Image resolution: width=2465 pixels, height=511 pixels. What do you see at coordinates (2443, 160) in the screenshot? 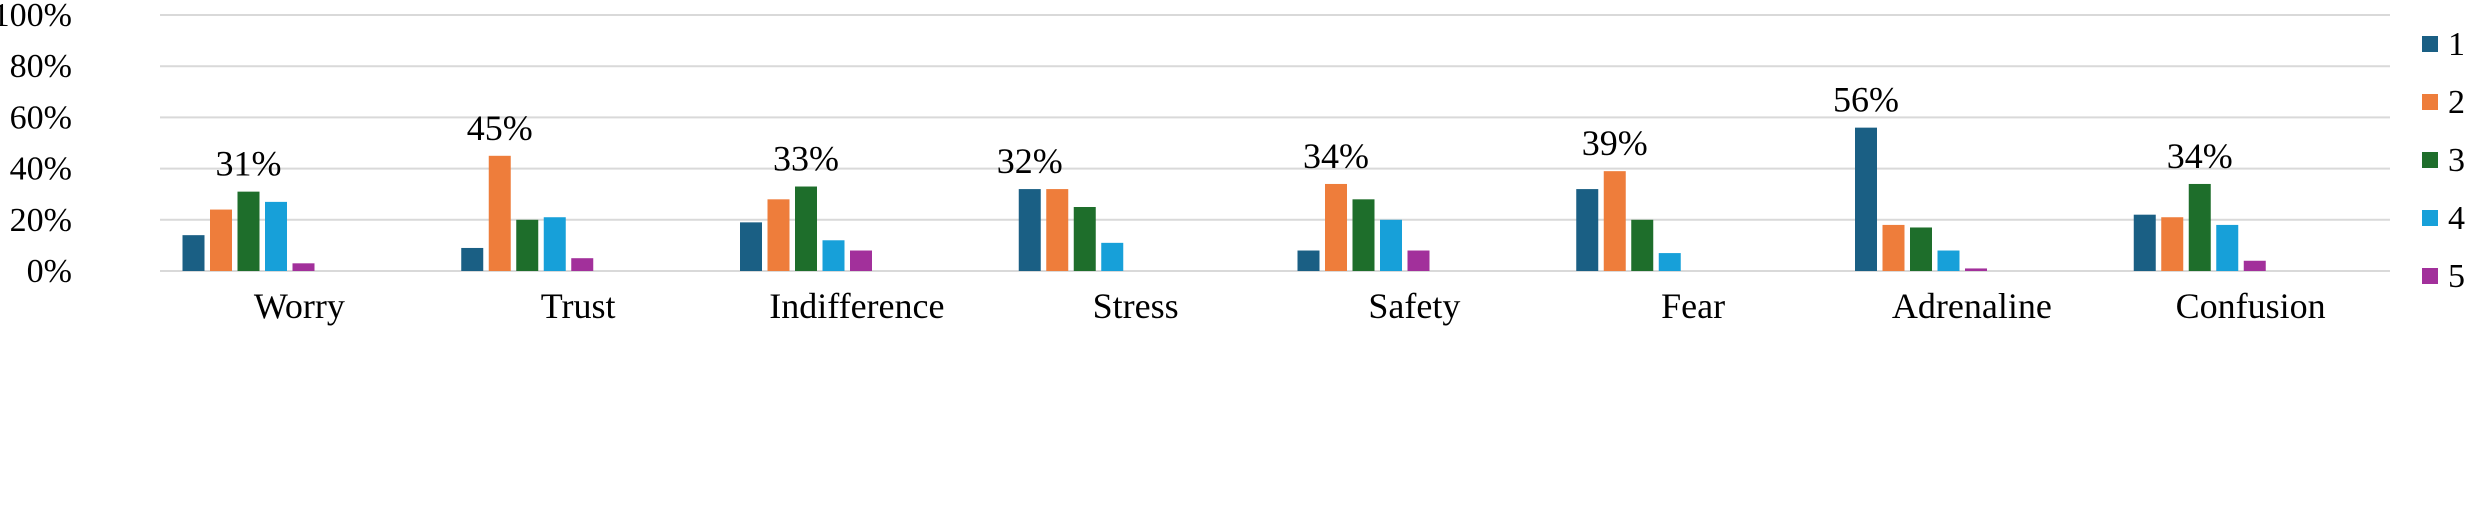
I see `legend: 1 2 3 4 5` at bounding box center [2443, 160].